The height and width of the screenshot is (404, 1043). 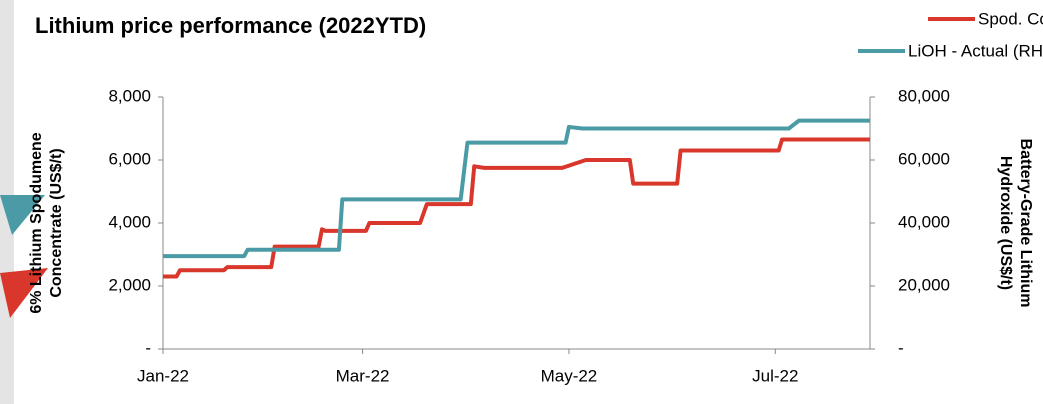 What do you see at coordinates (129, 158) in the screenshot?
I see `y-tick-label: 6,000` at bounding box center [129, 158].